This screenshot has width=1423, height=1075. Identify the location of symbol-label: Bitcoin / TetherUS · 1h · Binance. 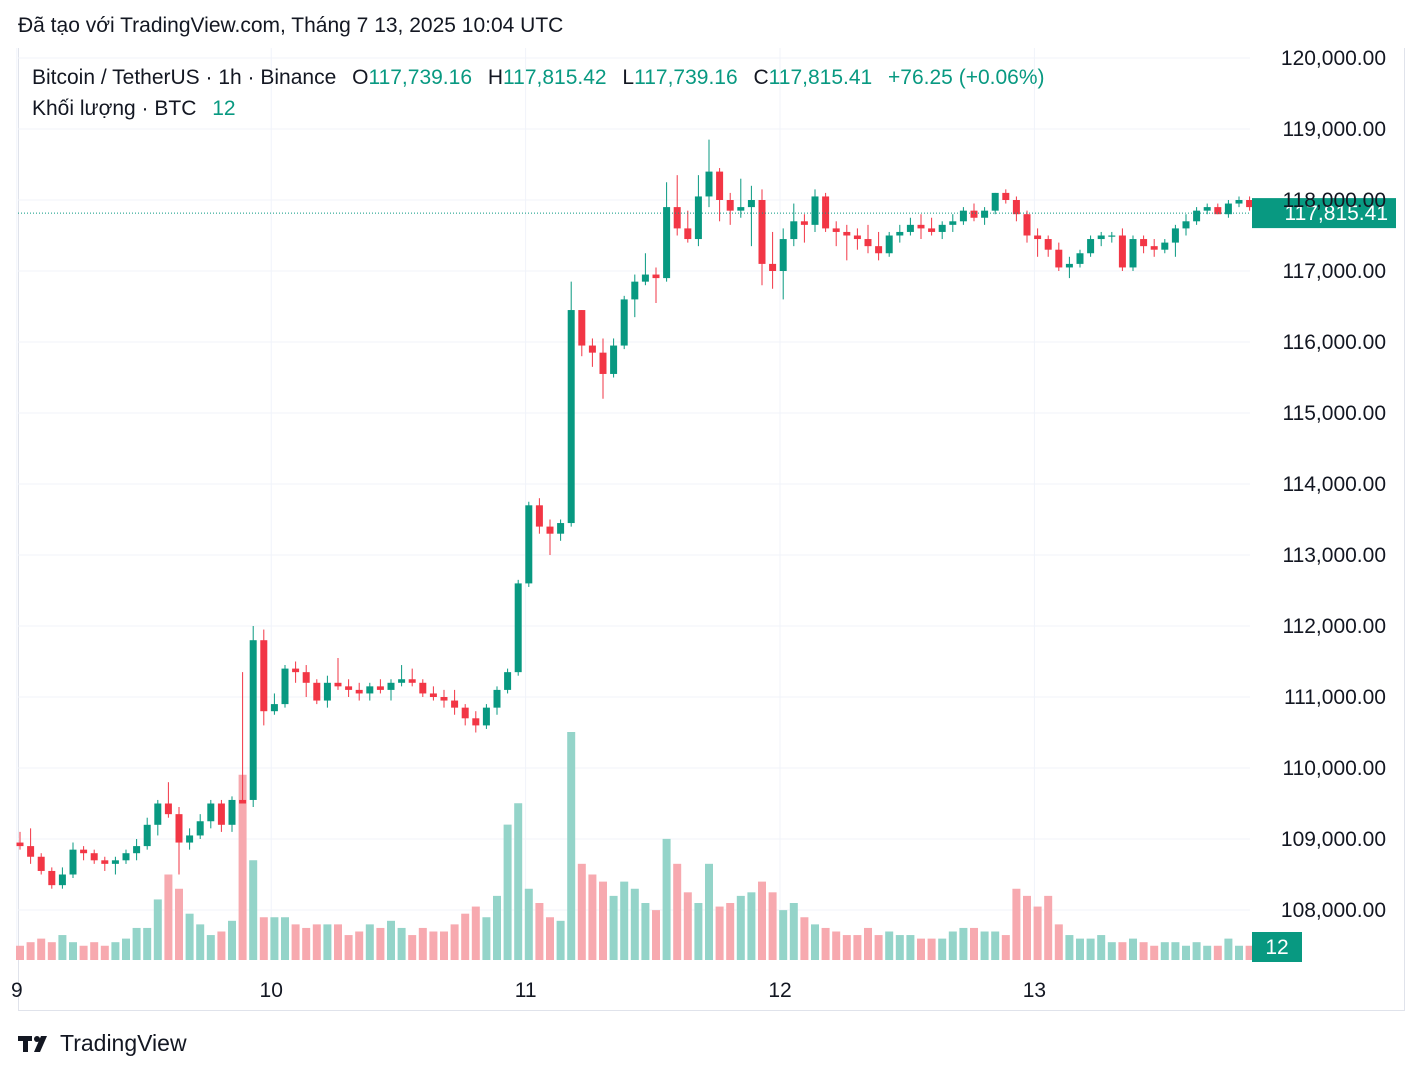
(184, 77).